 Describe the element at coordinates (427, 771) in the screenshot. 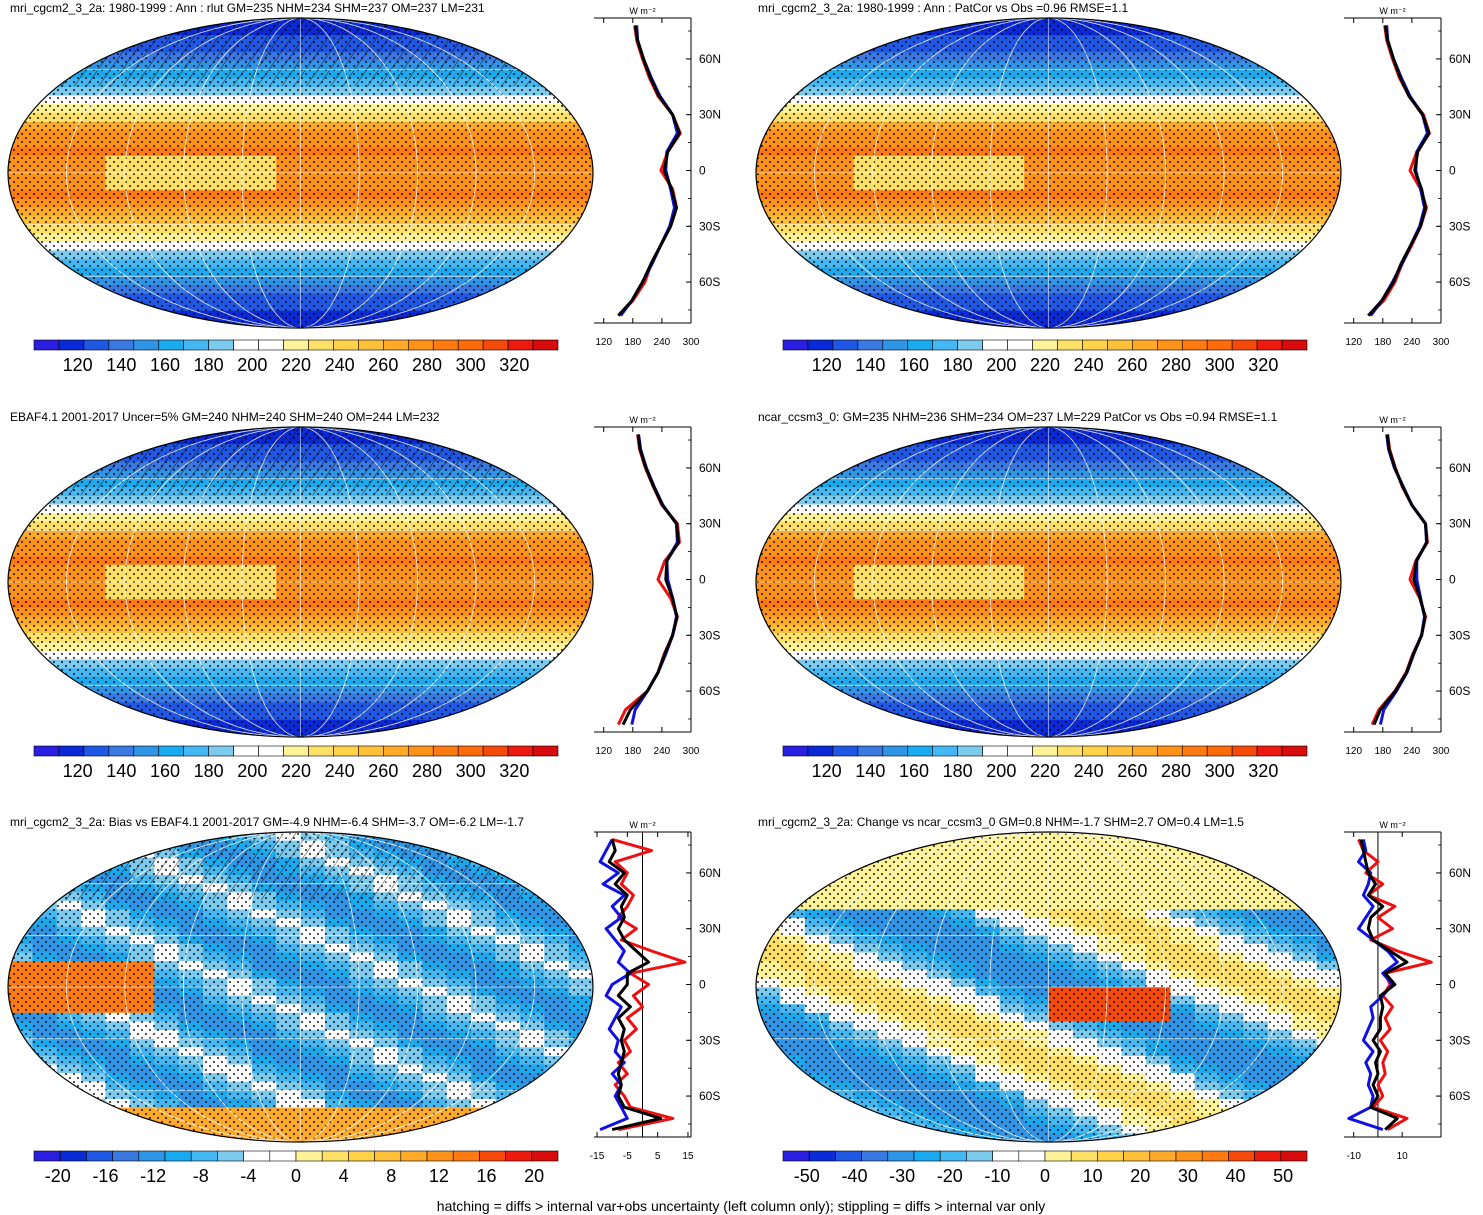

I see `colorbar-label: 280` at that location.